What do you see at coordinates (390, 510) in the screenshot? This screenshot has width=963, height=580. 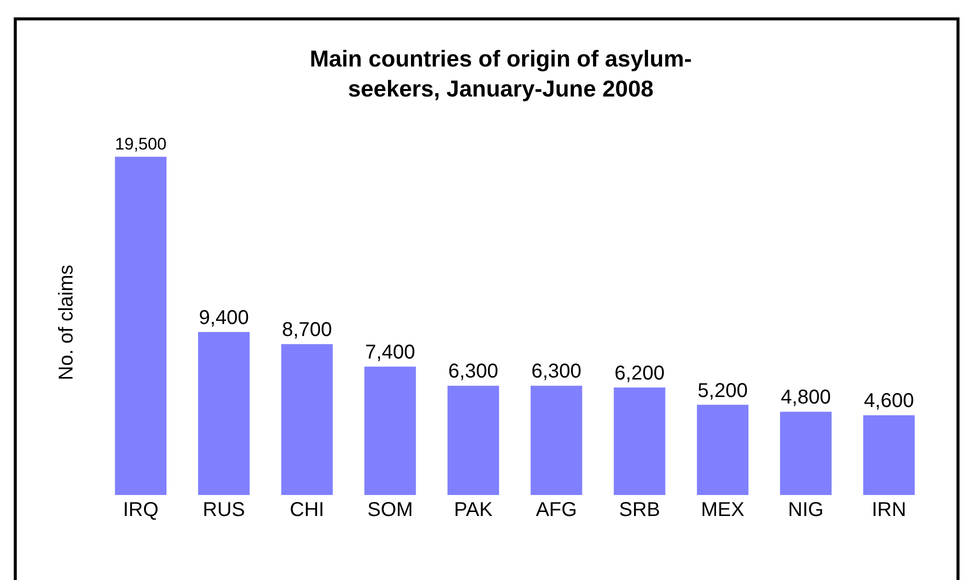 I see `x-tick-label: SOM` at bounding box center [390, 510].